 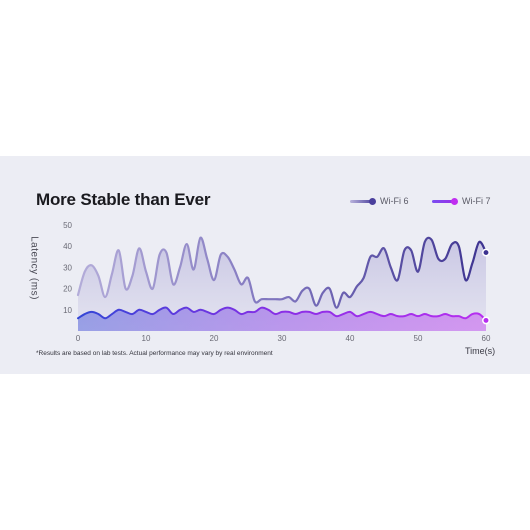 I want to click on y-tick-label: 10, so click(x=67, y=310).